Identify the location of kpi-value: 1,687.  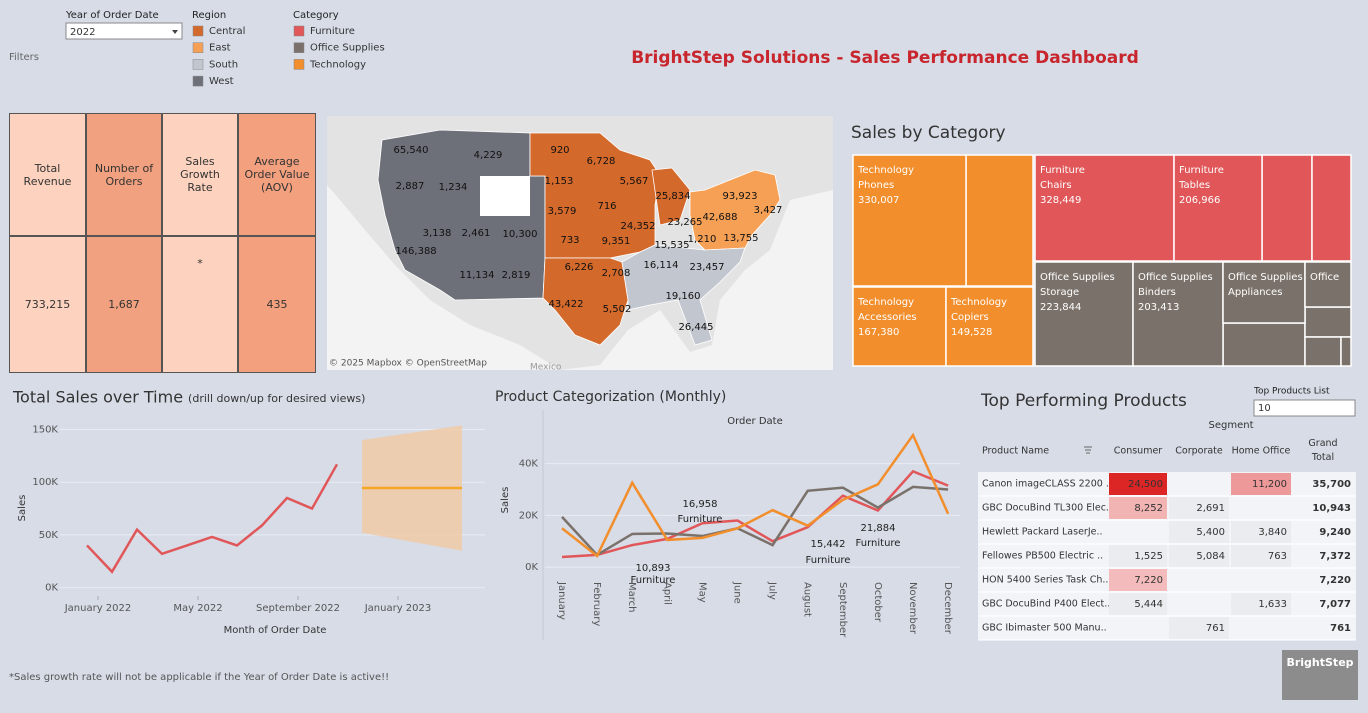
(124, 304).